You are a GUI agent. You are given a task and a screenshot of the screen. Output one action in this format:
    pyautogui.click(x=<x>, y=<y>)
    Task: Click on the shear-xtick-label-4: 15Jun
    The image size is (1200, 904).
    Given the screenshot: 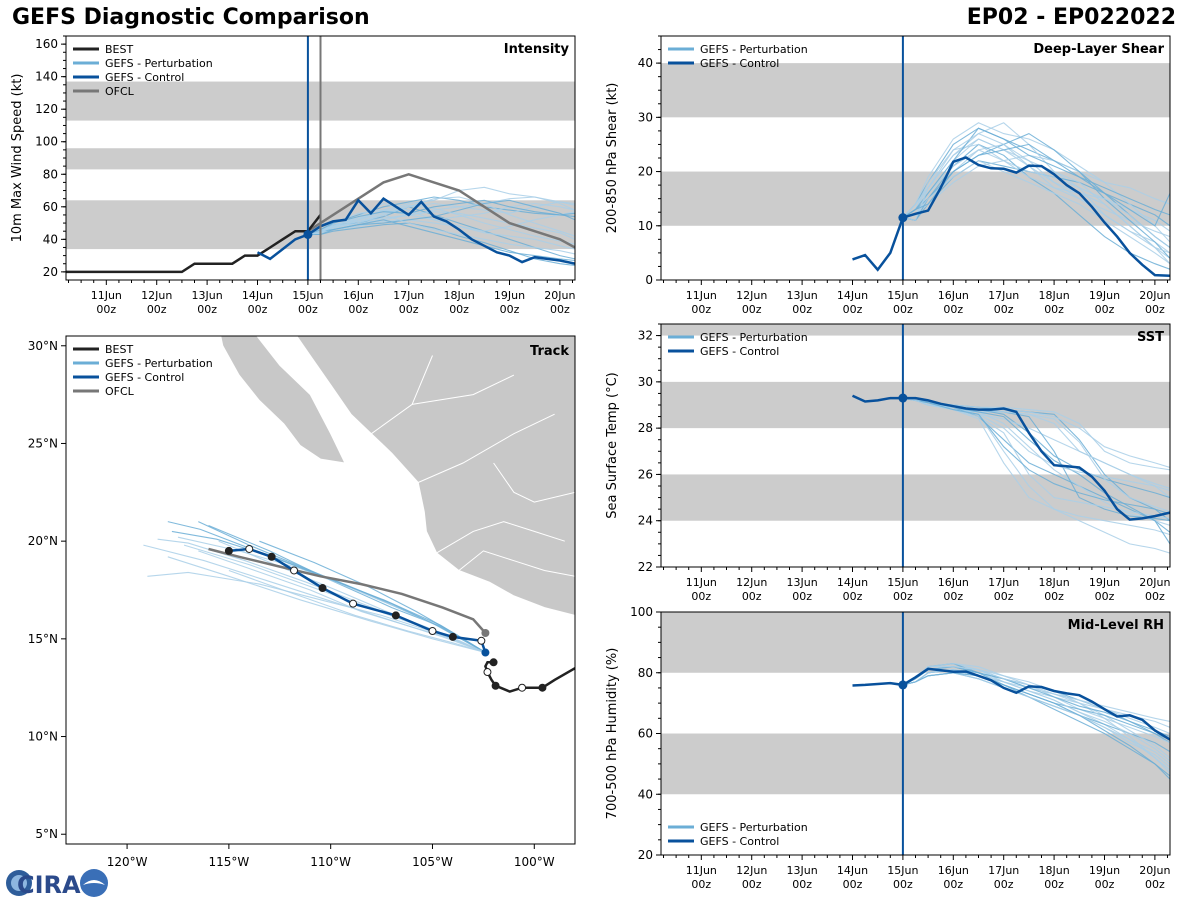 What is the action you would take?
    pyautogui.click(x=902, y=295)
    